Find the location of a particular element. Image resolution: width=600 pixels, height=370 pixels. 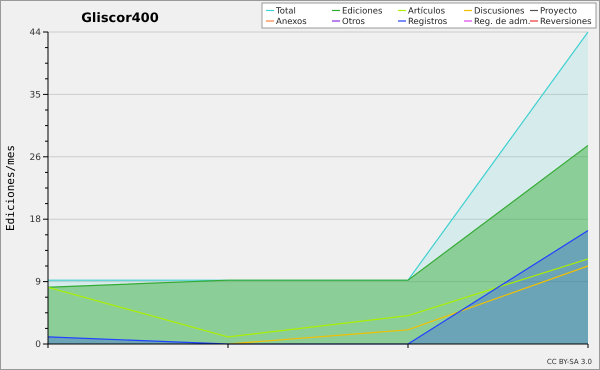

y-tick-label: 26 is located at coordinates (36, 157).